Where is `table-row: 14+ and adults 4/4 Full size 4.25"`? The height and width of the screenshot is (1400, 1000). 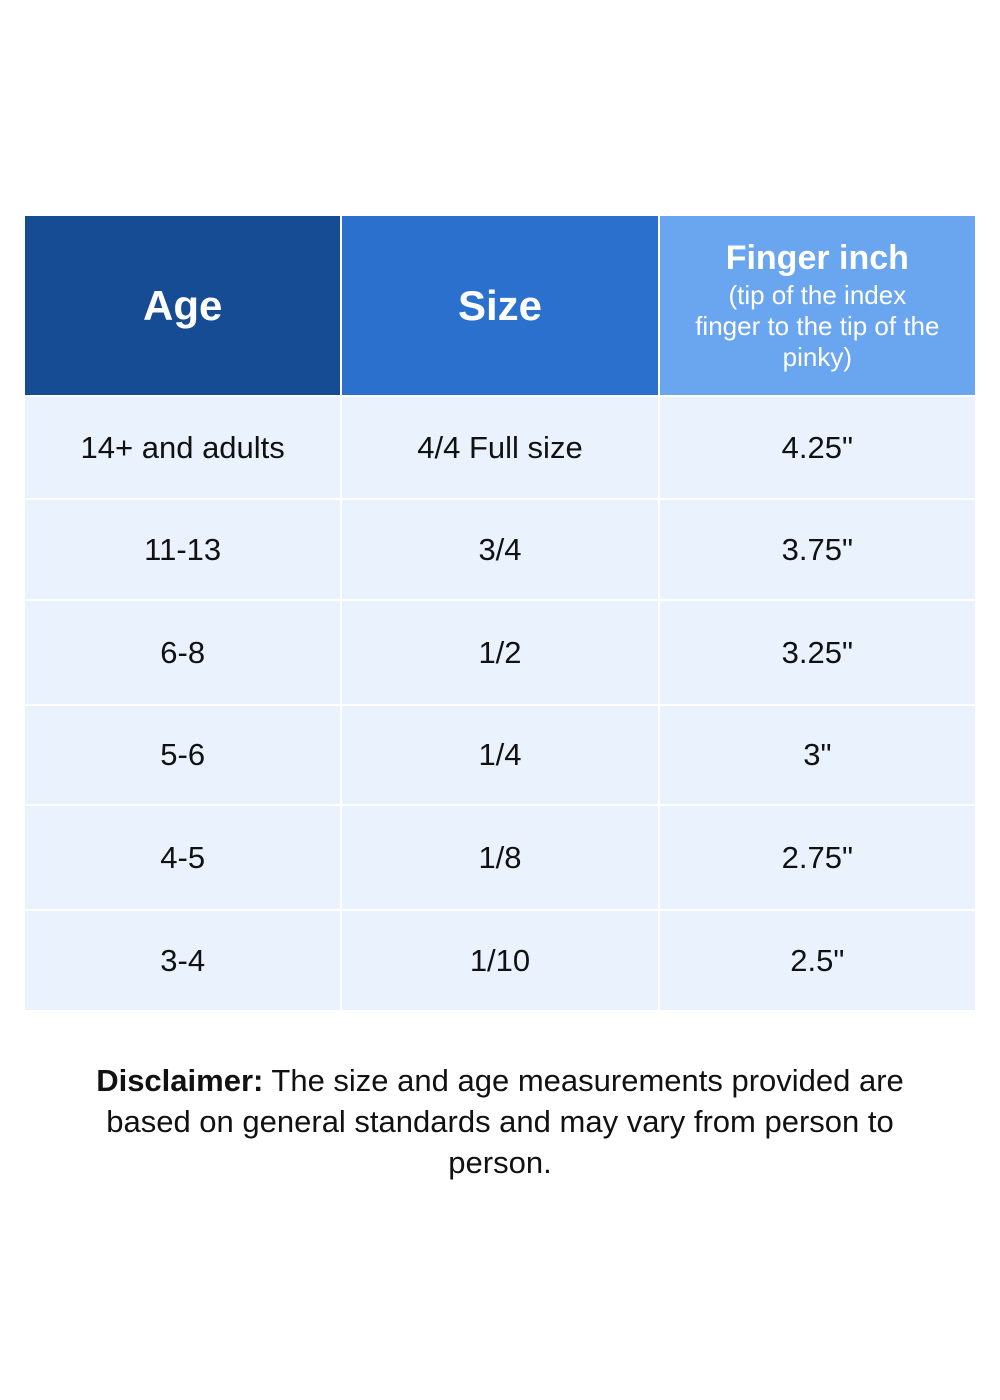
table-row: 14+ and adults 4/4 Full size 4.25" is located at coordinates (500, 447).